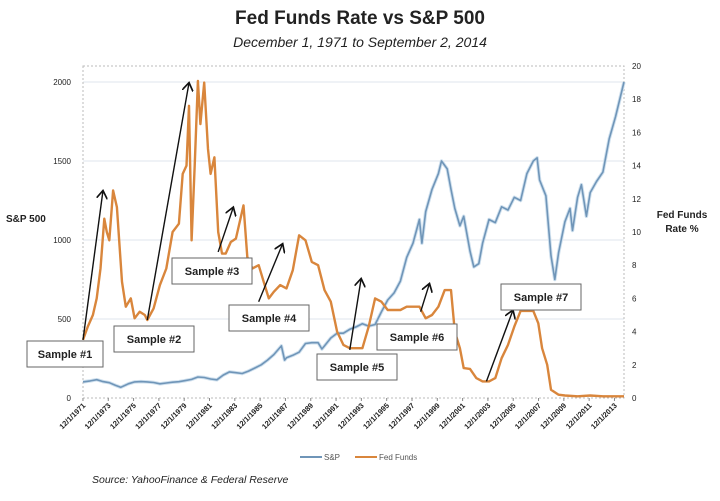 This screenshot has height=501, width=720. I want to click on x-tick-label: 12/1/1979, so click(174, 416).